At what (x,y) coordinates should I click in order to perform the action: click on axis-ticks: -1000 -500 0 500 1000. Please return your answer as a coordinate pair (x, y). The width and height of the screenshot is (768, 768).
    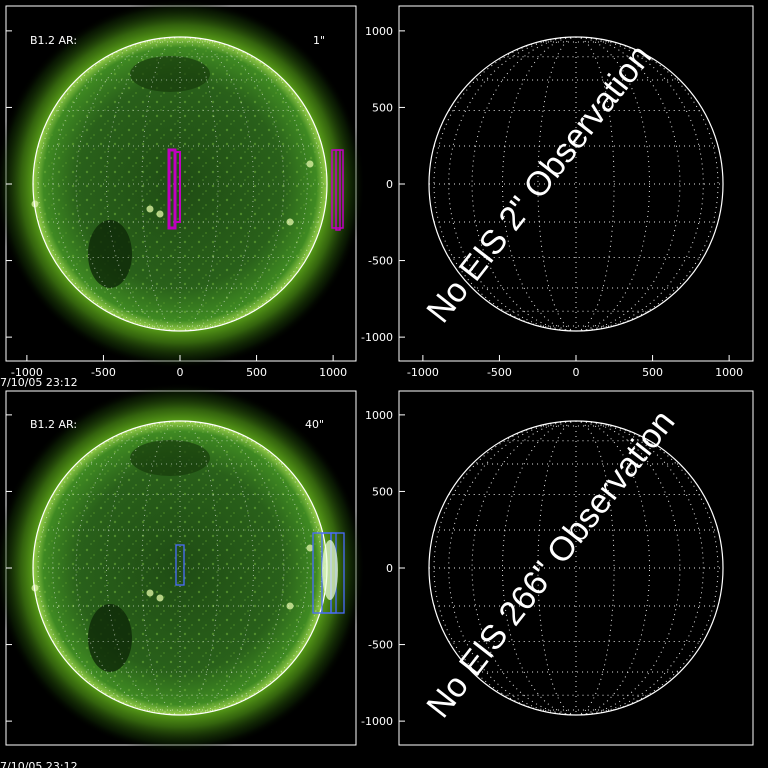
    Looking at the image, I should click on (383, 568).